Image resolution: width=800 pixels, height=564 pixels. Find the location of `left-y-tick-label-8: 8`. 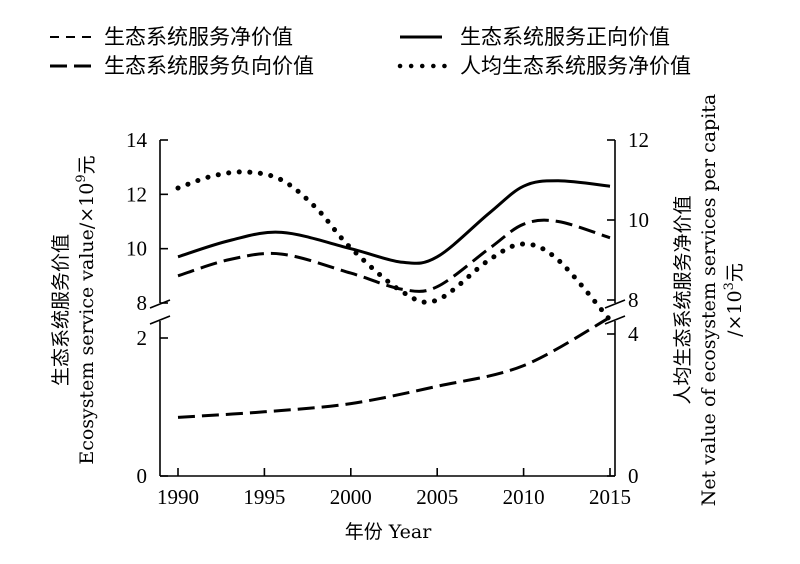

left-y-tick-label-8: 8 is located at coordinates (142, 303).